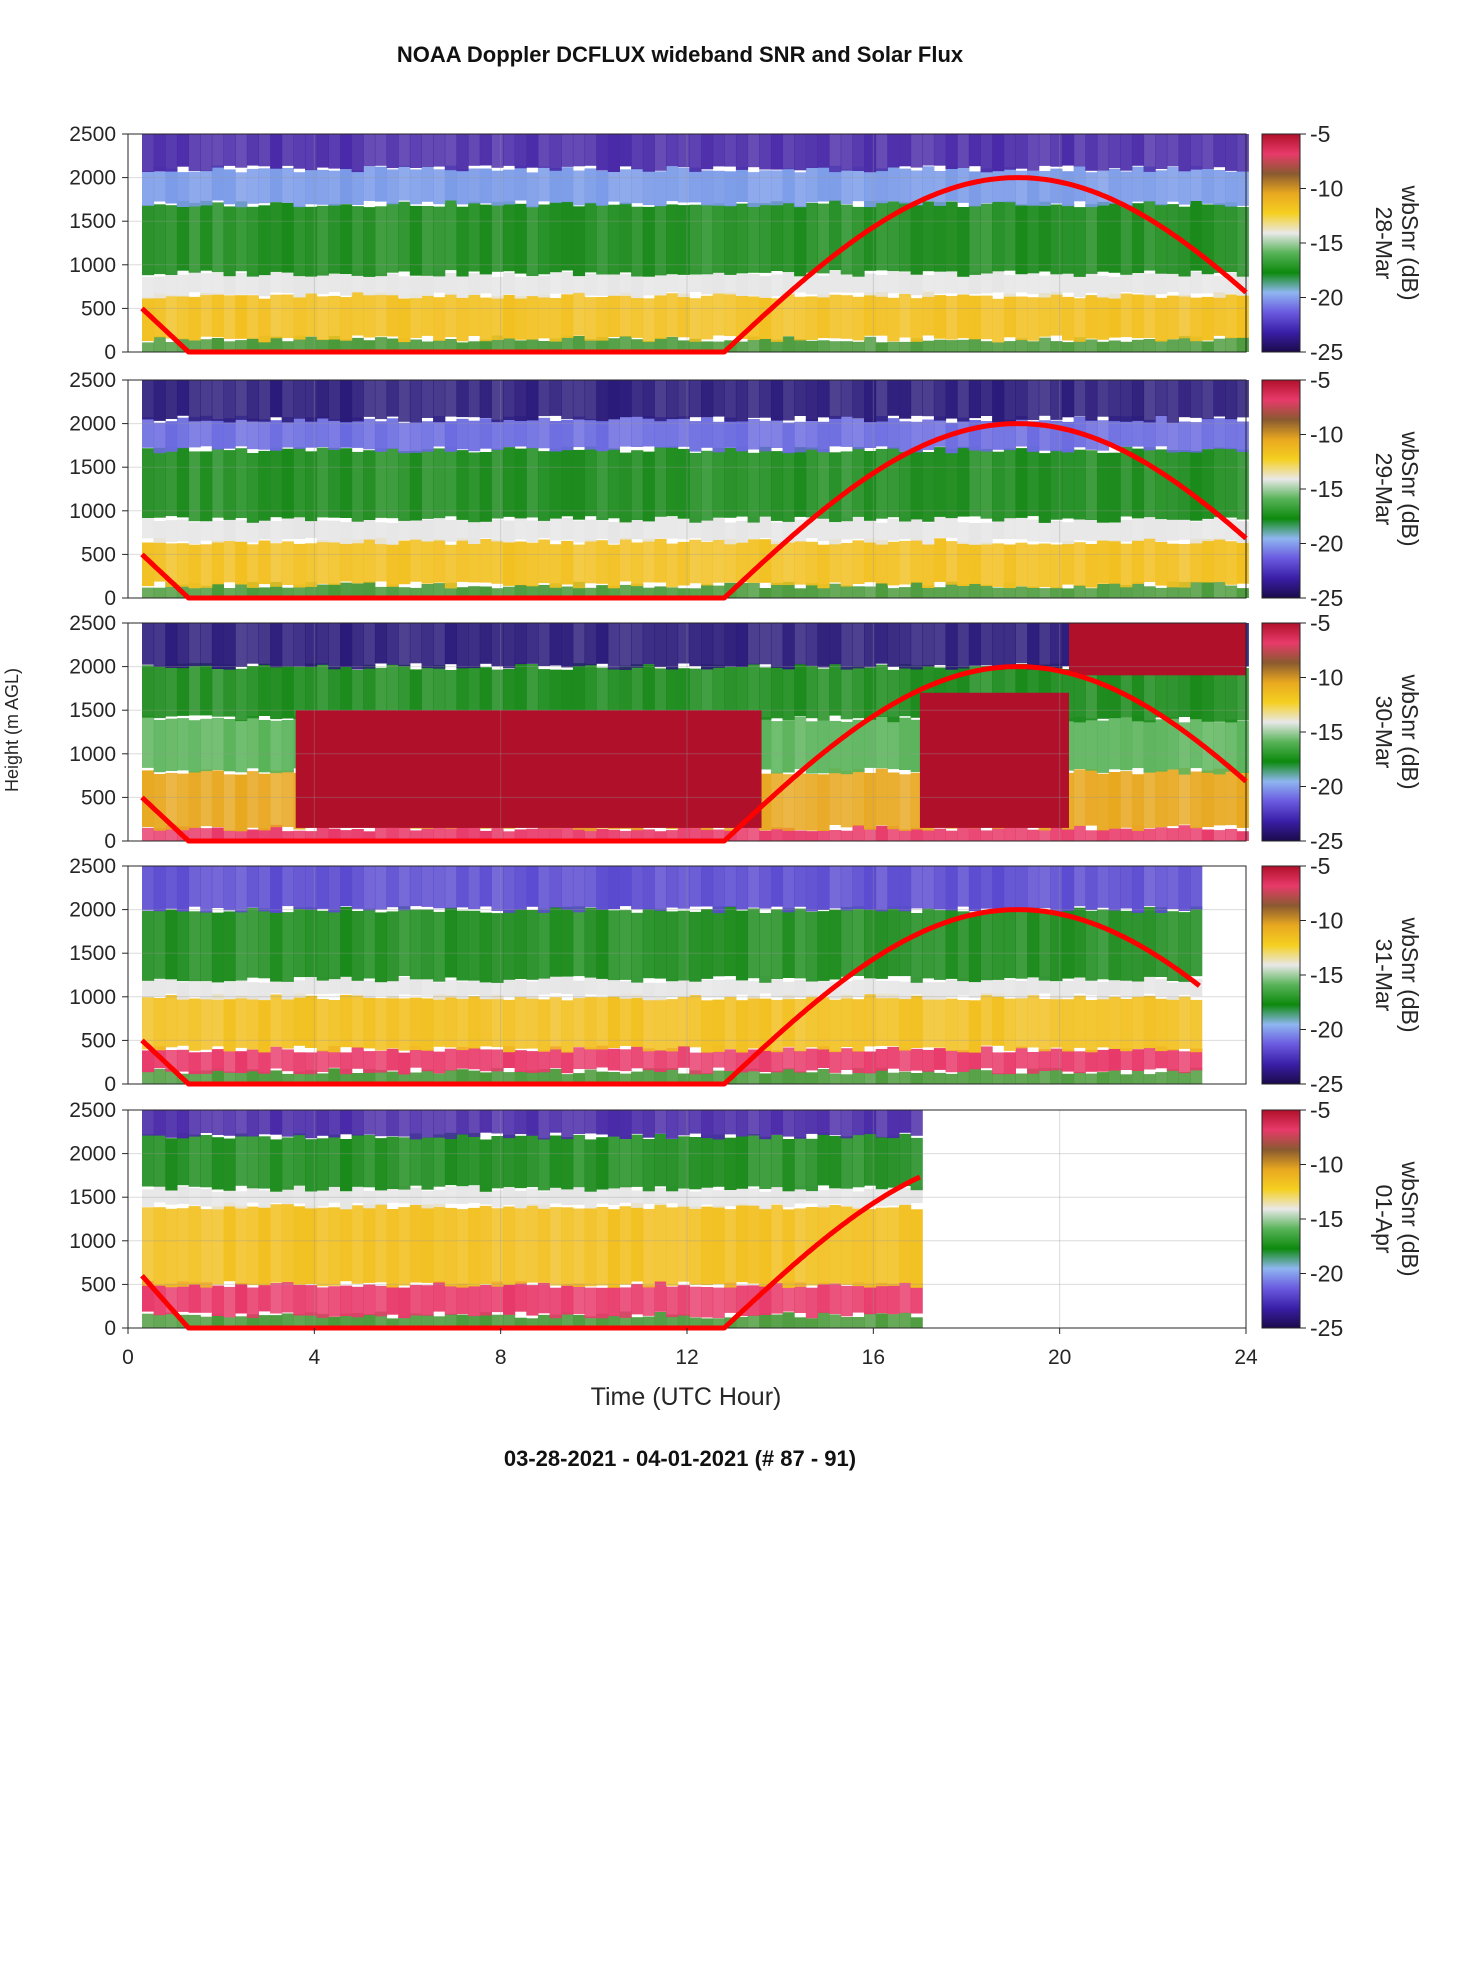 The image size is (1472, 1986). What do you see at coordinates (92, 866) in the screenshot?
I see `y-tick-label: 2500` at bounding box center [92, 866].